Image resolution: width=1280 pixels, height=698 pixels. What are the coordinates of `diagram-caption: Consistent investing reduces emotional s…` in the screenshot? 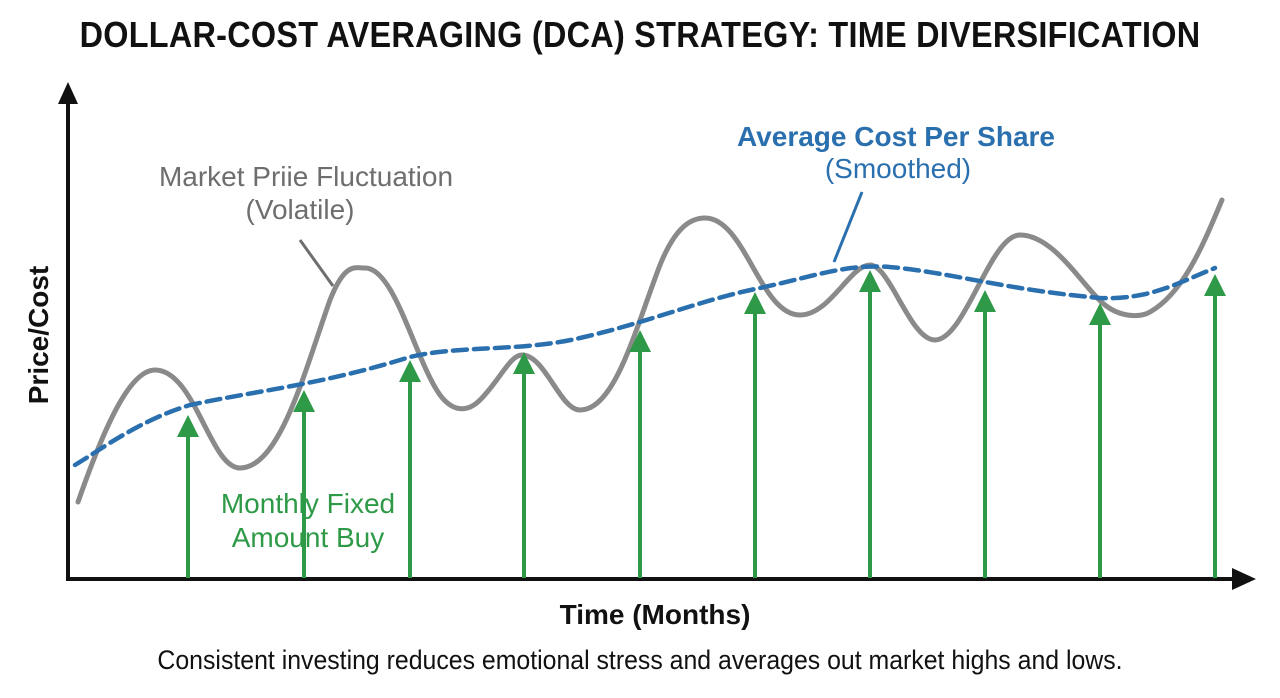 It's located at (640, 660).